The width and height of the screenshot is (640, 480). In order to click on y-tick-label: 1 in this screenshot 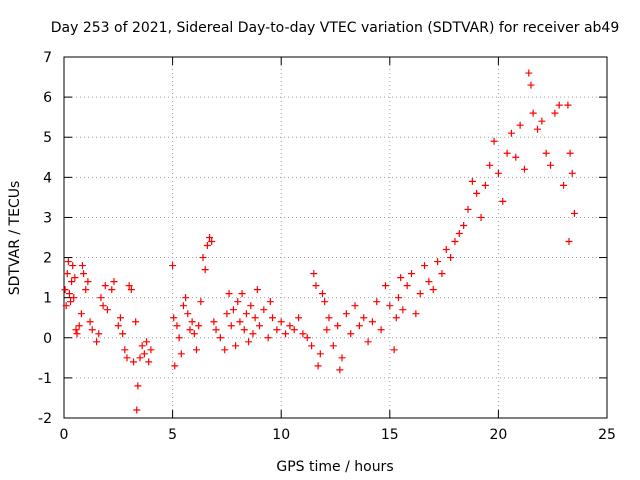, I will do `click(47, 299)`.